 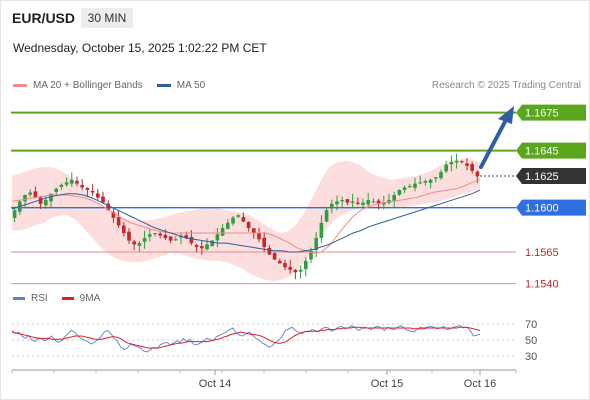 I want to click on rsi-tick-30: 30, so click(x=531, y=357).